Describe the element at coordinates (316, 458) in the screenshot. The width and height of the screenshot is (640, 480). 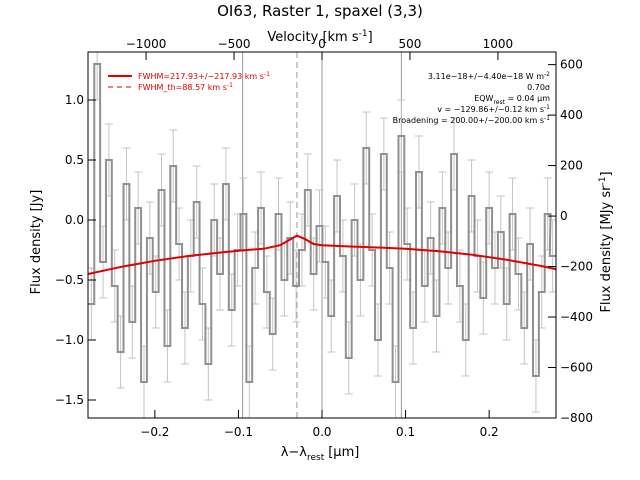
I see `x-axis-label-sub: rest` at that location.